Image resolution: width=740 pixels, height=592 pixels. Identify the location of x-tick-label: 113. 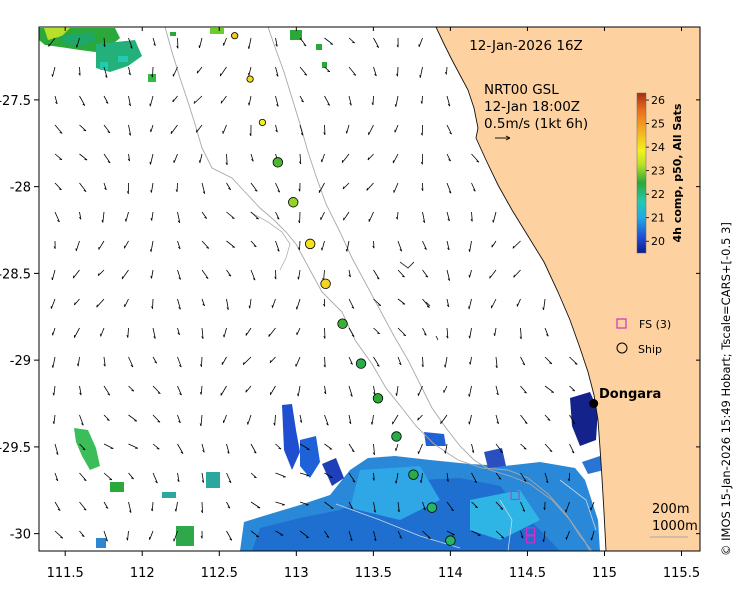
(296, 573).